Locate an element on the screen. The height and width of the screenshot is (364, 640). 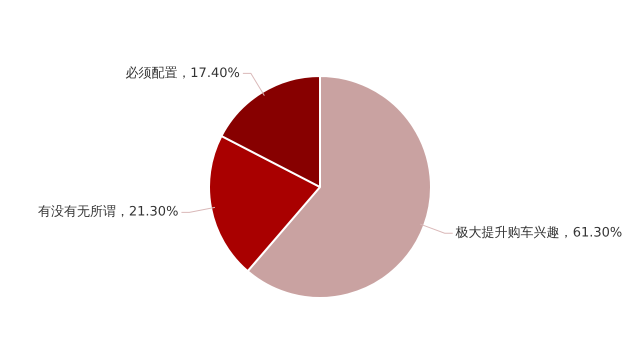
slice-label: 有没有无所谓，21.30% is located at coordinates (108, 212).